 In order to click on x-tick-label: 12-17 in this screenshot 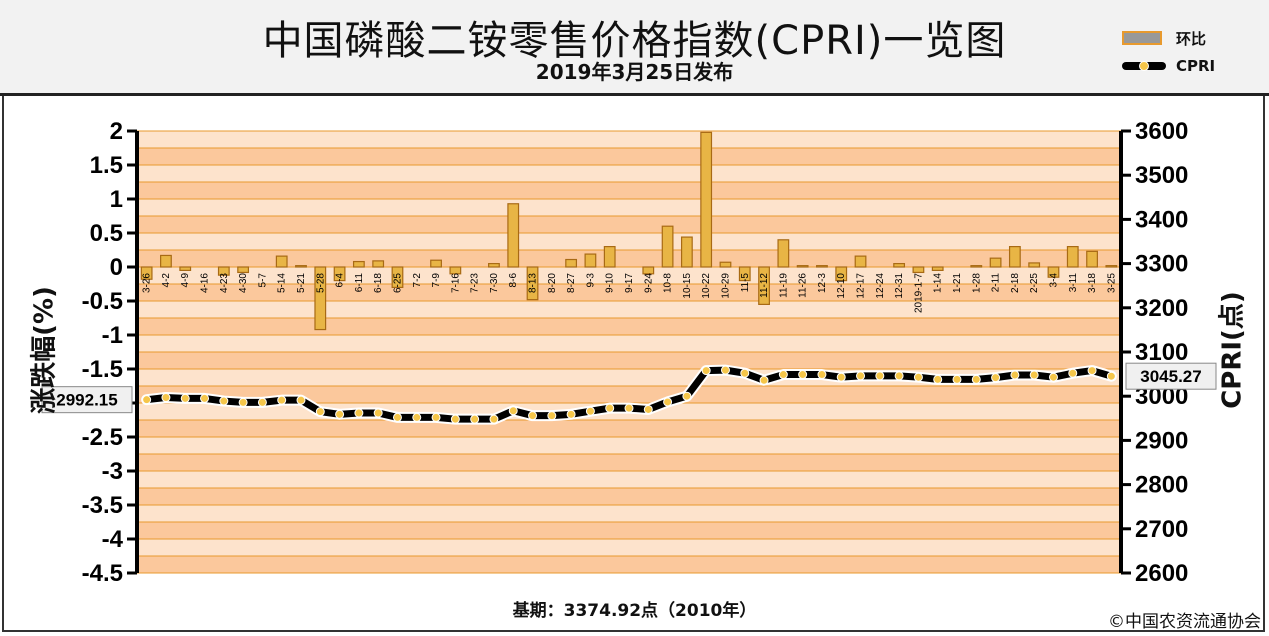, I will do `click(861, 286)`.